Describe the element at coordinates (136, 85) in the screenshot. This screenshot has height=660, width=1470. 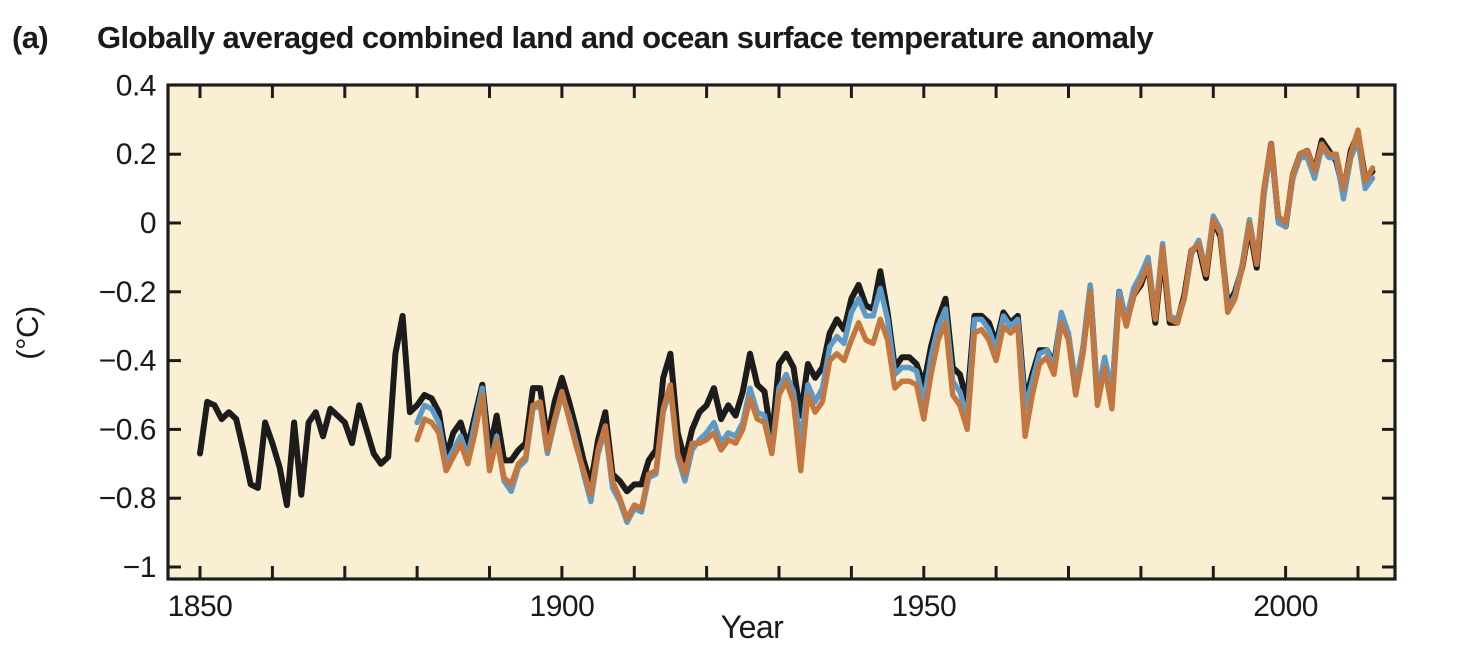
I see `y-tick-label-0.4: 0.4` at that location.